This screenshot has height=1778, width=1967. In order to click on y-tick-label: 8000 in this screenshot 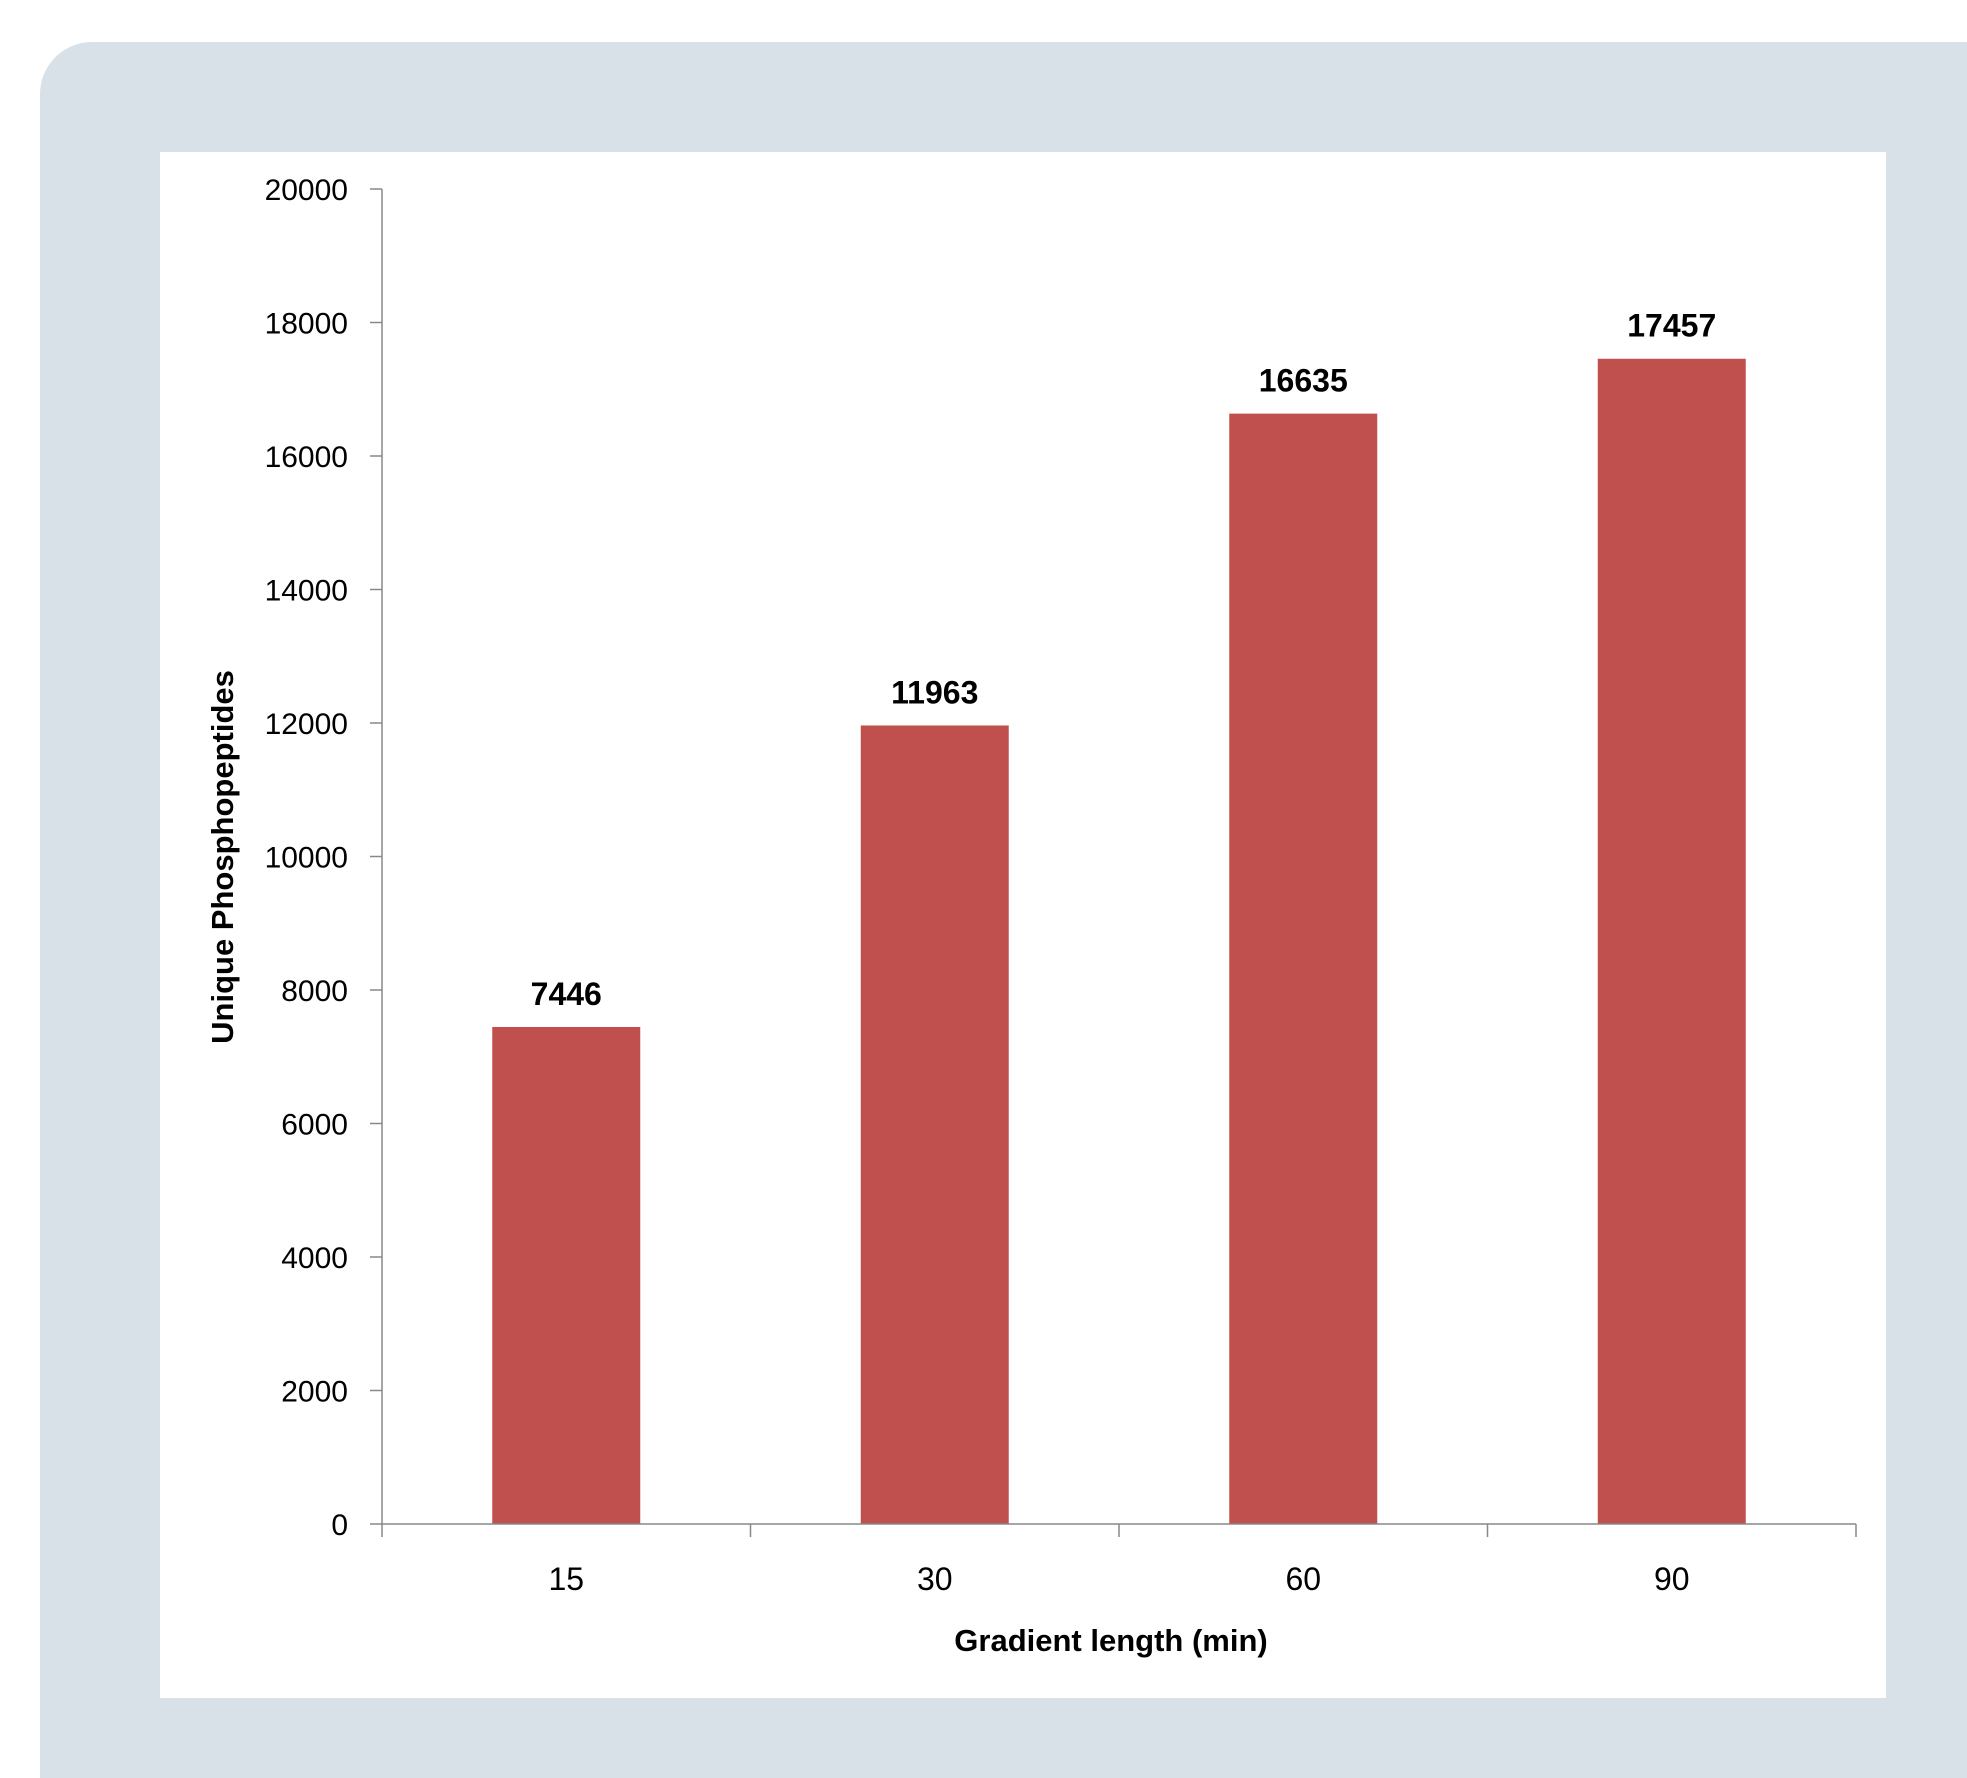, I will do `click(314, 991)`.